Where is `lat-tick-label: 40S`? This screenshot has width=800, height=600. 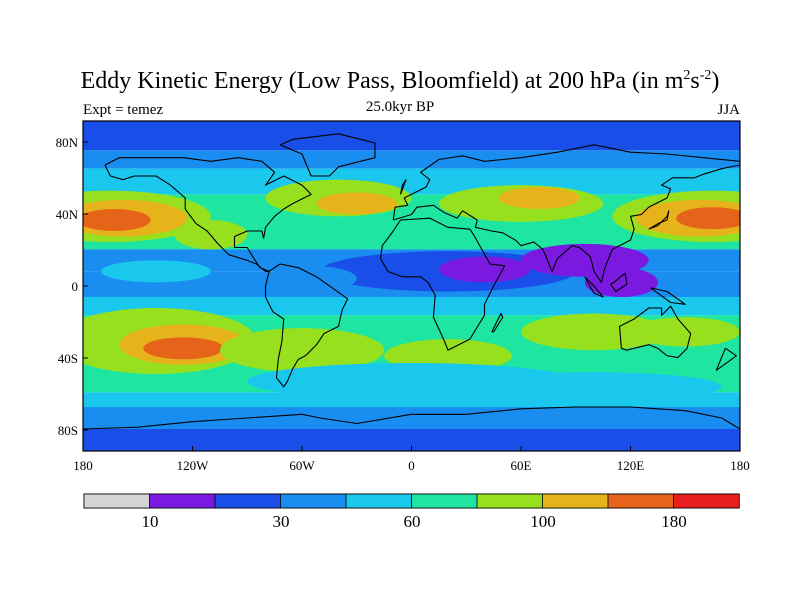 lat-tick-label: 40S is located at coordinates (68, 358).